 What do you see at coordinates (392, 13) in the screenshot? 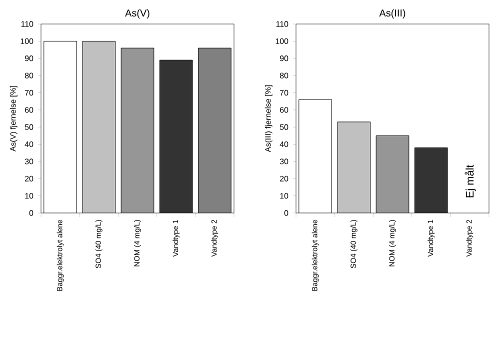
I see `chart-title: As(III)` at bounding box center [392, 13].